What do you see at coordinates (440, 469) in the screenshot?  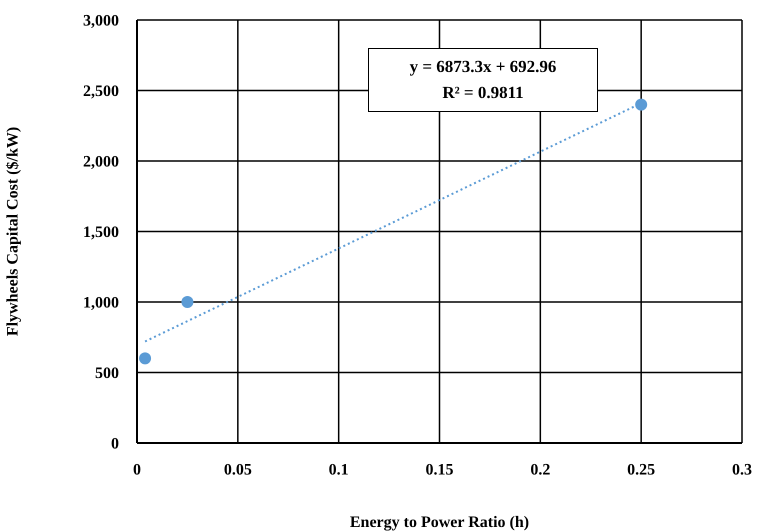 I see `x-tick-label: 0.15` at bounding box center [440, 469].